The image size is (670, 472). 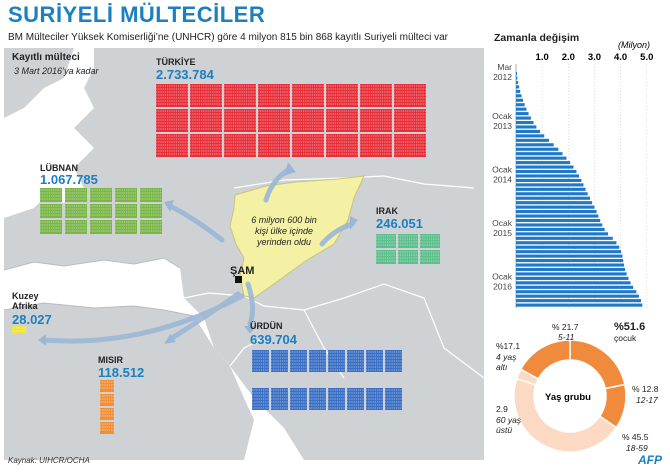 What do you see at coordinates (250, 304) in the screenshot?
I see `arrow-to-jordan` at bounding box center [250, 304].